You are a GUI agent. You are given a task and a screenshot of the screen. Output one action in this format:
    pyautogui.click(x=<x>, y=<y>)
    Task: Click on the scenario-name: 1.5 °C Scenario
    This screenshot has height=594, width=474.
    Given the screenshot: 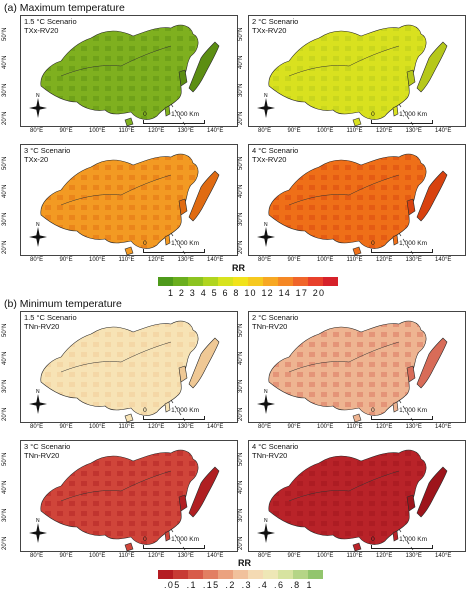 What is the action you would take?
    pyautogui.click(x=50, y=317)
    